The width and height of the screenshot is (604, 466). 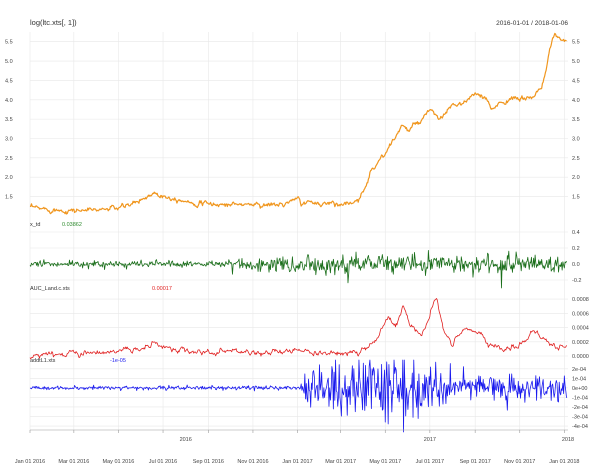 I want to click on y-tick-label: 3.0, so click(x=576, y=139).